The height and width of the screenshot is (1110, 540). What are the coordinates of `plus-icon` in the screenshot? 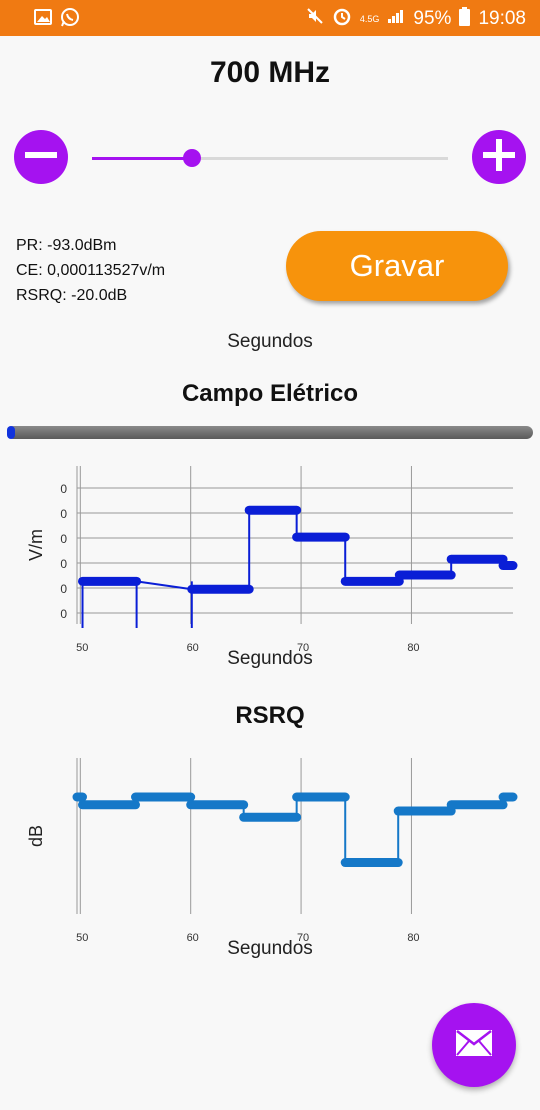 It's located at (499, 157).